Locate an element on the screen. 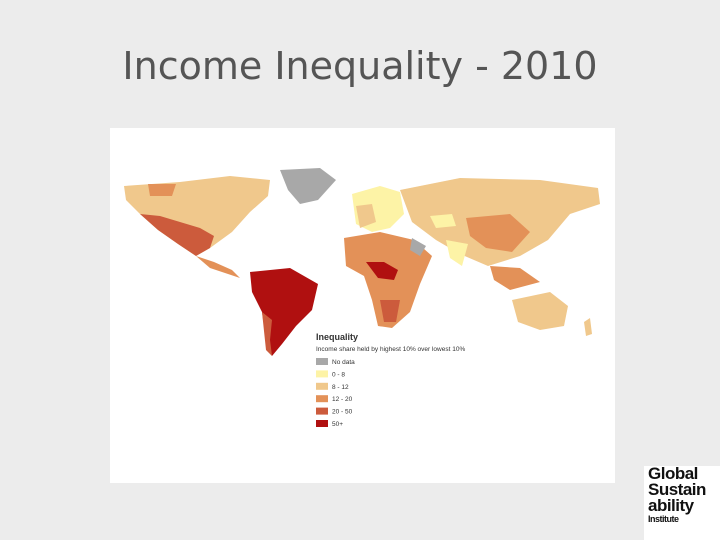 The height and width of the screenshot is (540, 720). western-europe is located at coordinates (366, 216).